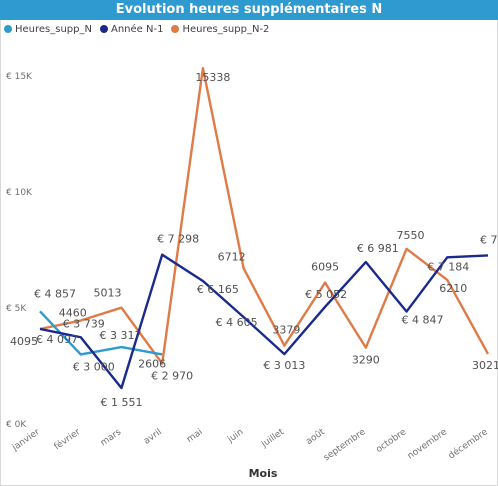 The height and width of the screenshot is (486, 498). Describe the element at coordinates (284, 365) in the screenshot. I see `data-label: € 3 013` at that location.